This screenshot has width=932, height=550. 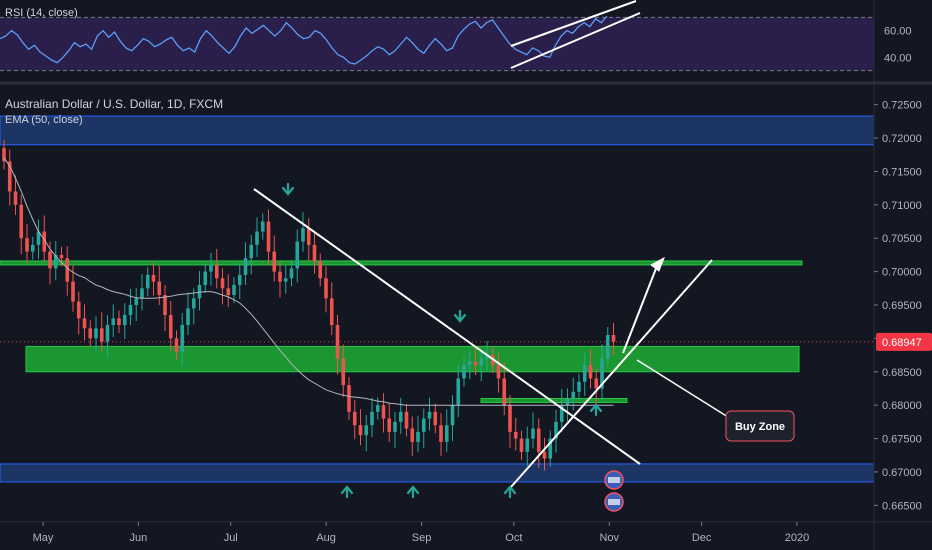 What do you see at coordinates (326, 538) in the screenshot?
I see `time-tick-label: Aug` at bounding box center [326, 538].